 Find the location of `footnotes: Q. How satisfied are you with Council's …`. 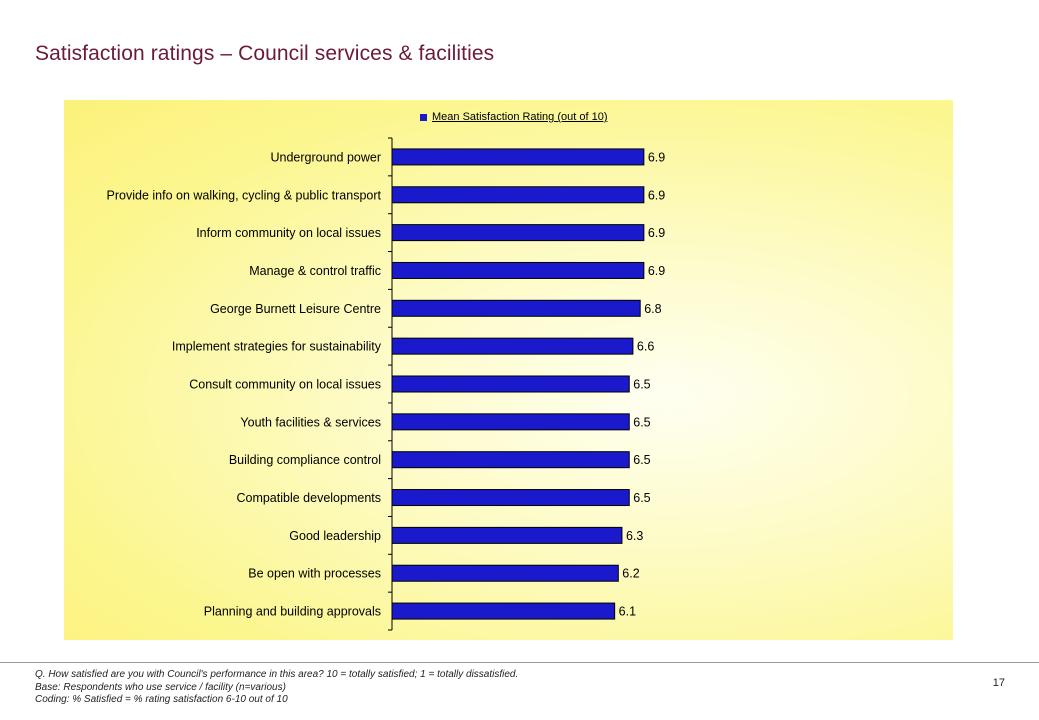

footnotes: Q. How satisfied are you with Council's … is located at coordinates (276, 688).